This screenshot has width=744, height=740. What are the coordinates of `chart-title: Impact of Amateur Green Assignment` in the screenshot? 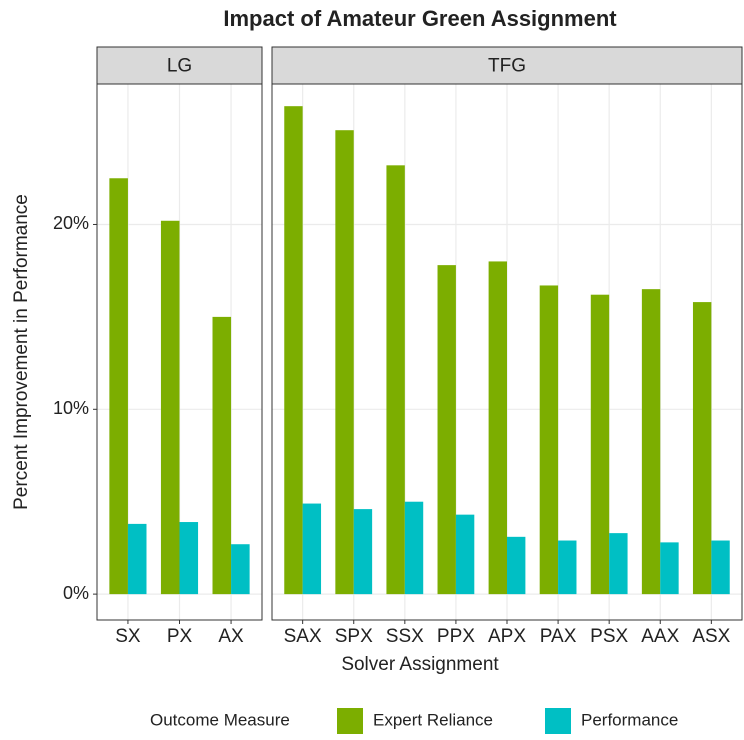 It's located at (420, 18).